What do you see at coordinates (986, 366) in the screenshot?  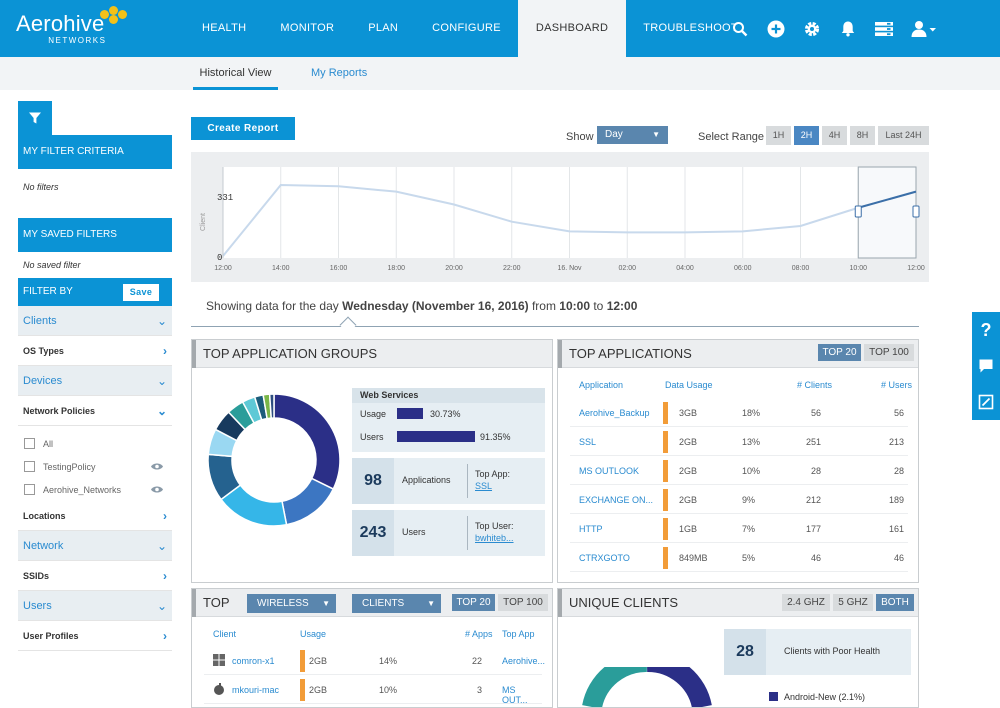 I see `chat-icon` at bounding box center [986, 366].